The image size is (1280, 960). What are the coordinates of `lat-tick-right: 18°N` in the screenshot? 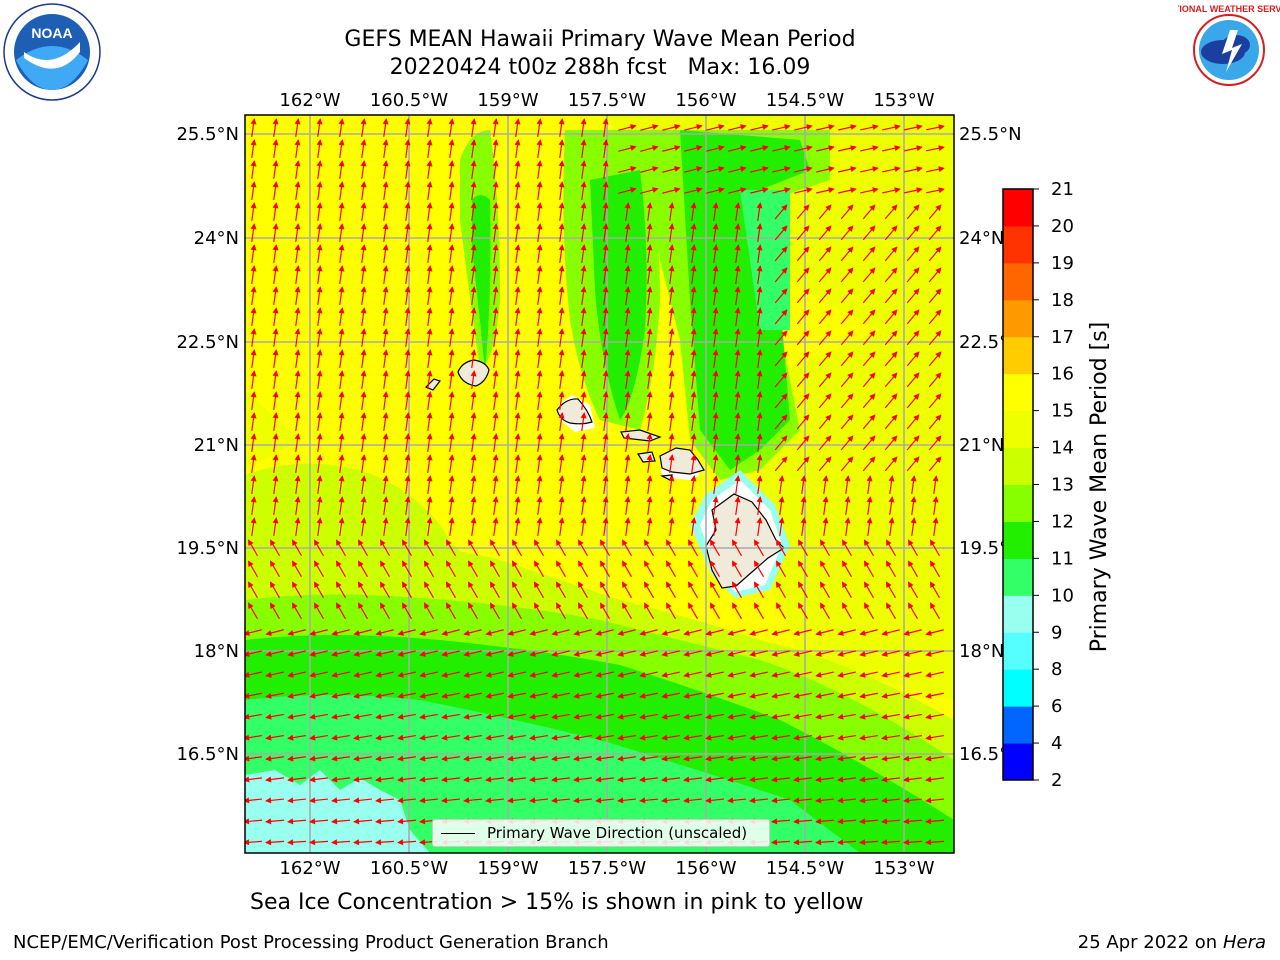 It's located at (981, 651).